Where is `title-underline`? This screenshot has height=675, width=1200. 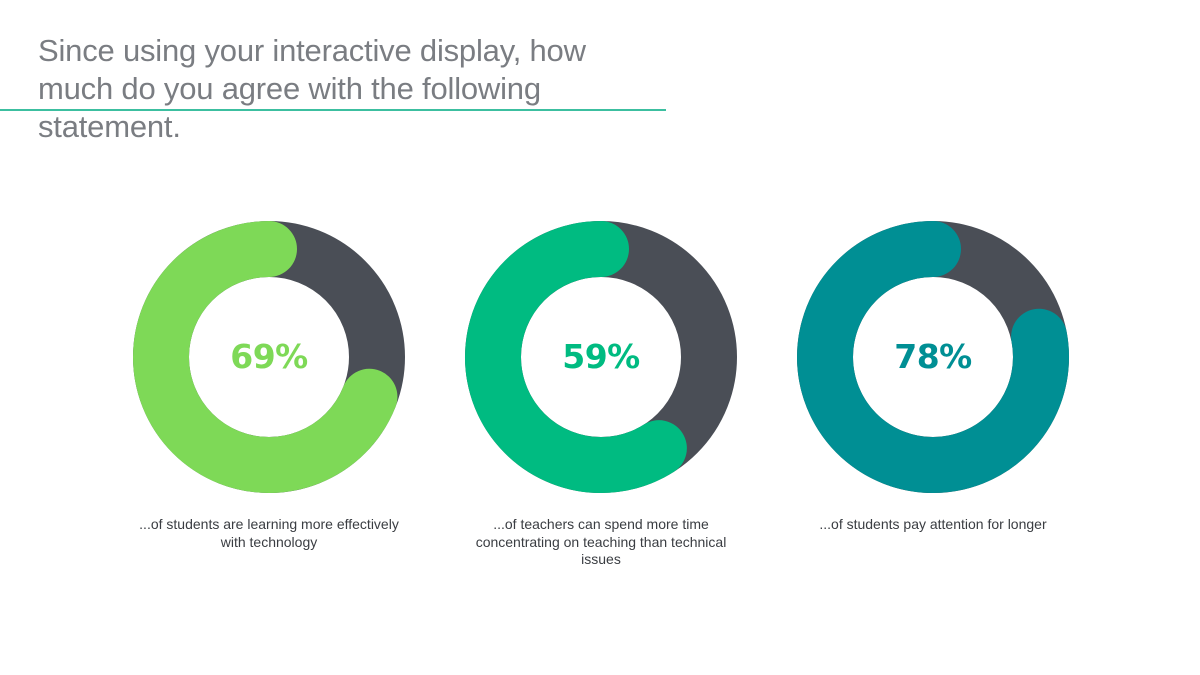 title-underline is located at coordinates (333, 110).